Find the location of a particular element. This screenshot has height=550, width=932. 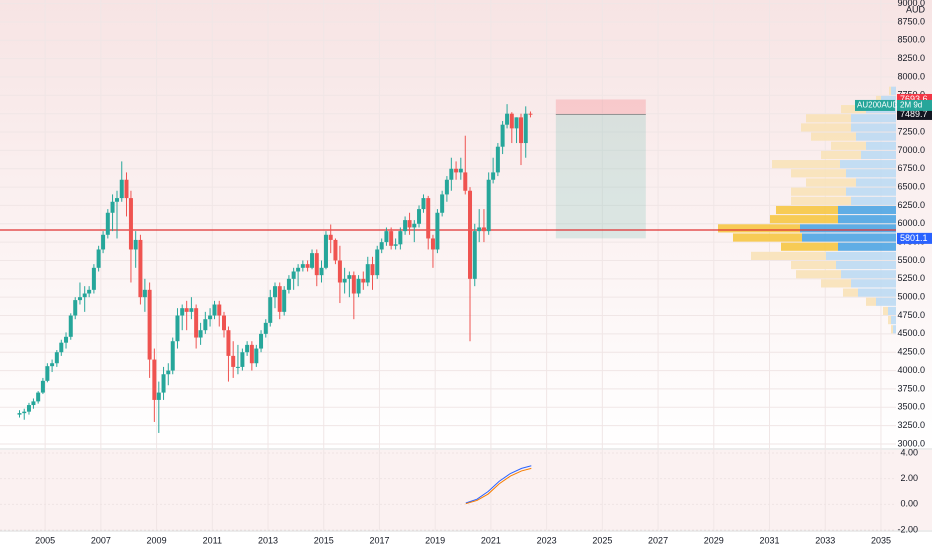

x-tick-label: 2027 is located at coordinates (658, 540).